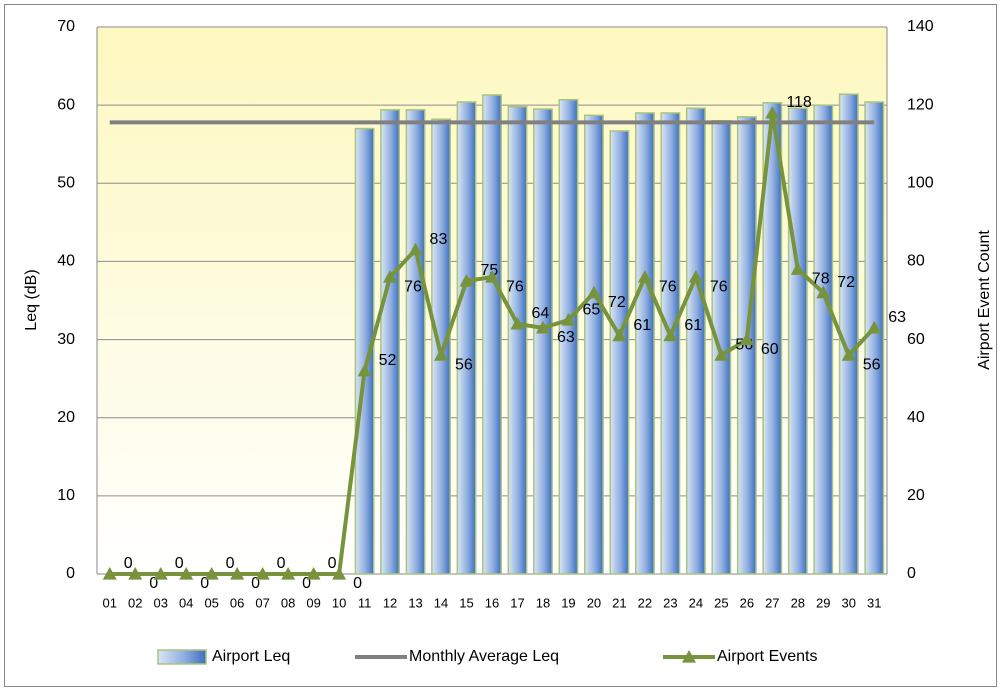 The image size is (1002, 691). Describe the element at coordinates (798, 602) in the screenshot. I see `x-tick-label: 28` at that location.